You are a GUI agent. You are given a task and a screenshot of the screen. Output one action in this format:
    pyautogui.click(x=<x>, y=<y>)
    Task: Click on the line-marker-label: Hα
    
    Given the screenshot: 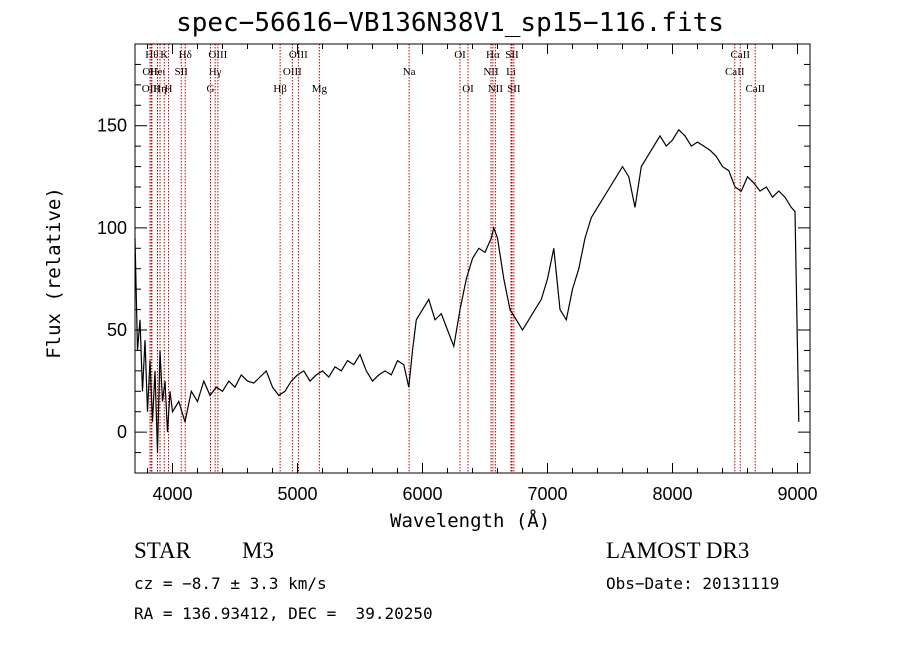 What is the action you would take?
    pyautogui.click(x=493, y=55)
    